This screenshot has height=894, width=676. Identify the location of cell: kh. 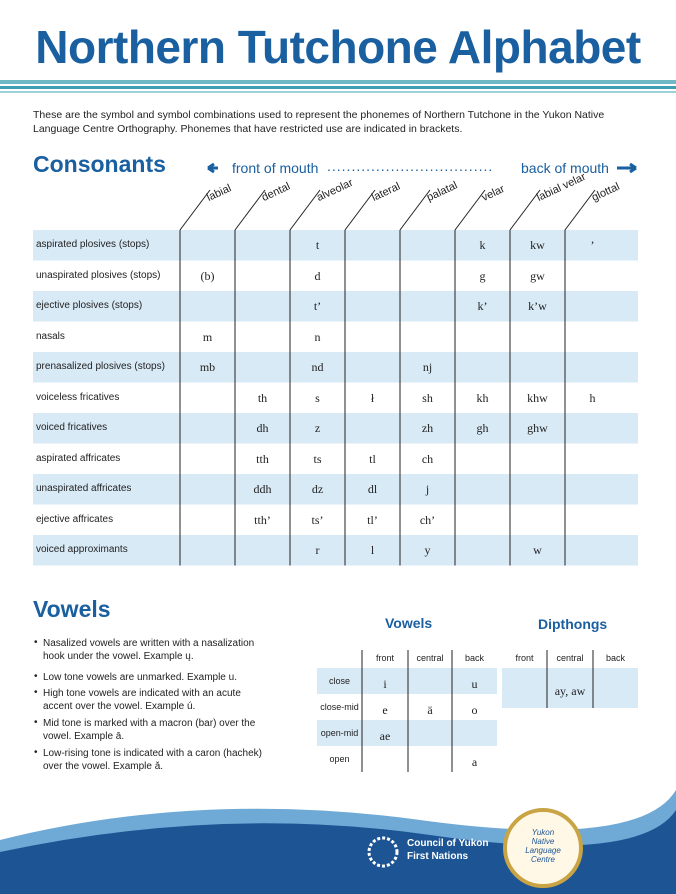
(482, 397).